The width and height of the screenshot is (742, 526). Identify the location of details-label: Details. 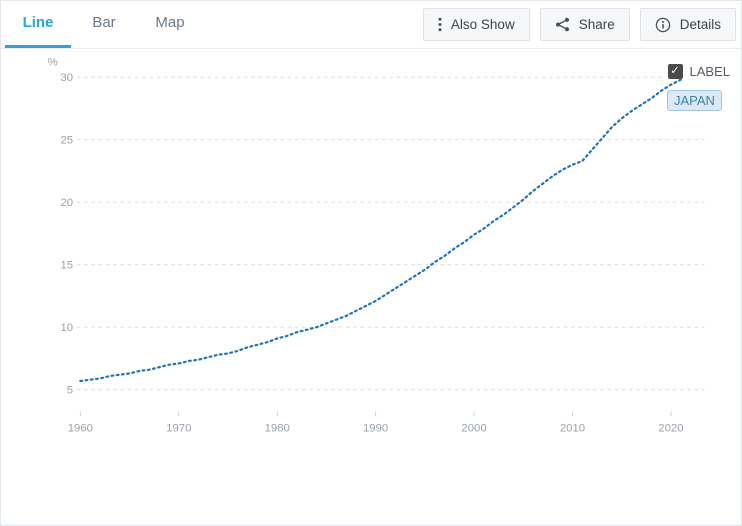
(700, 24).